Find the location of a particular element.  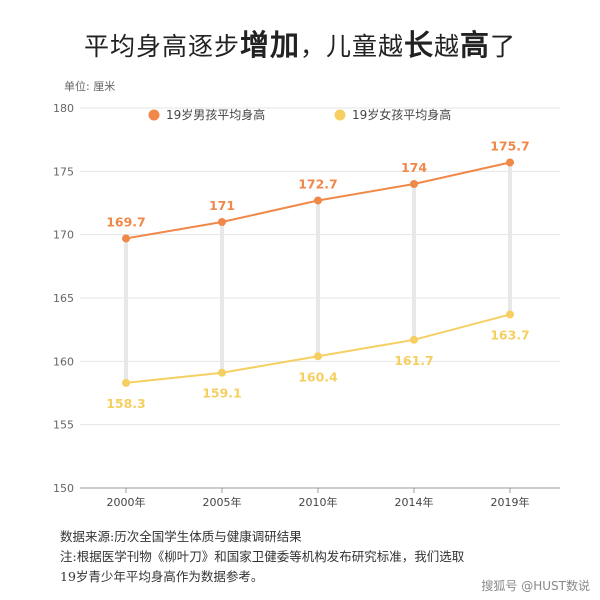

boys-data-label: 172.7 is located at coordinates (318, 183).